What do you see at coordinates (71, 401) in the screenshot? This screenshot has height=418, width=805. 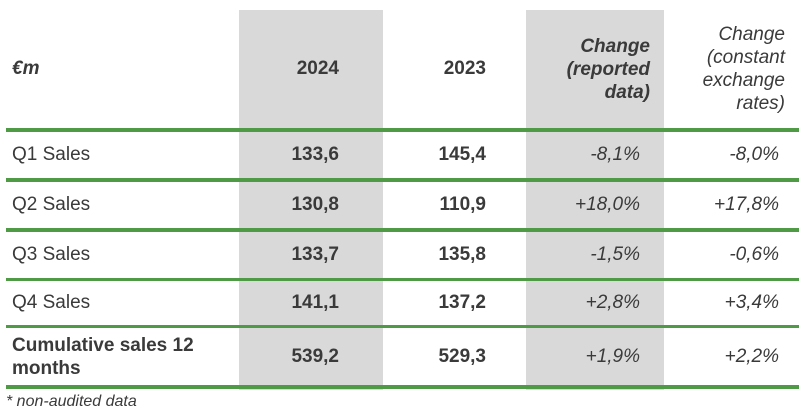 I see `footnote: * non-audited data` at bounding box center [71, 401].